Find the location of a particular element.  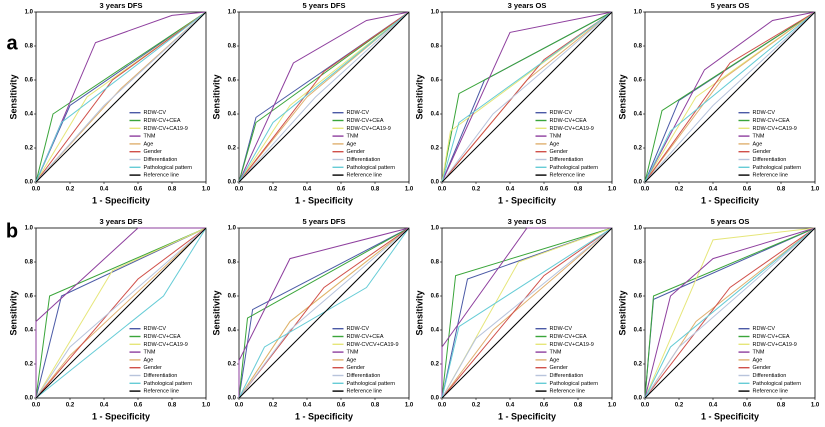

legend-label: RDW-CV+CA19-9 is located at coordinates (572, 345).